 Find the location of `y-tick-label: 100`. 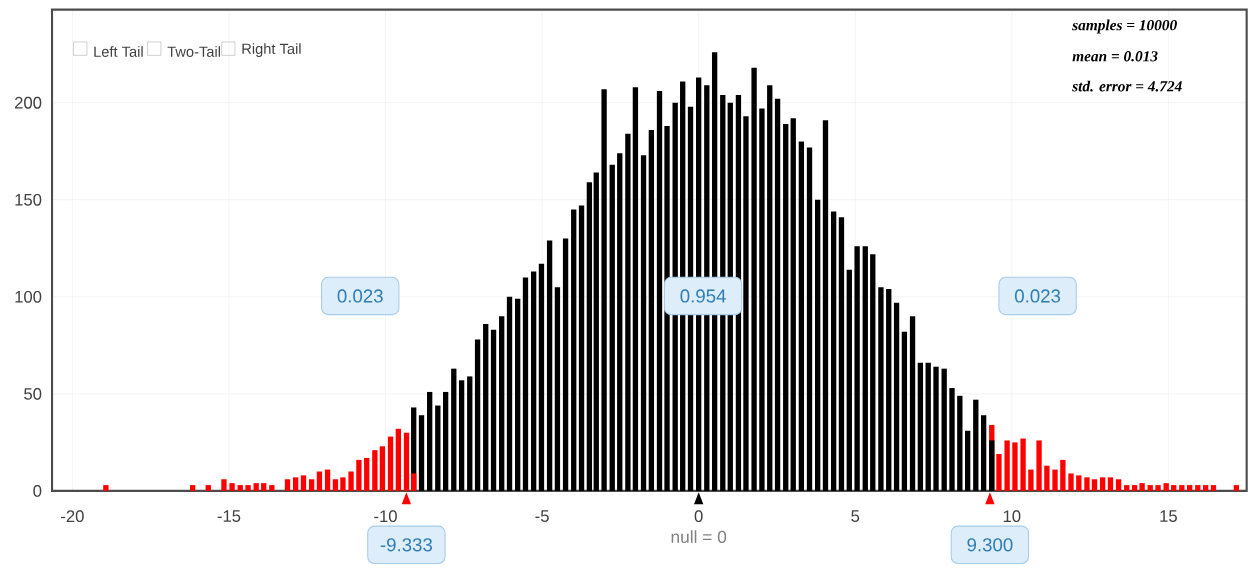

y-tick-label: 100 is located at coordinates (28, 296).